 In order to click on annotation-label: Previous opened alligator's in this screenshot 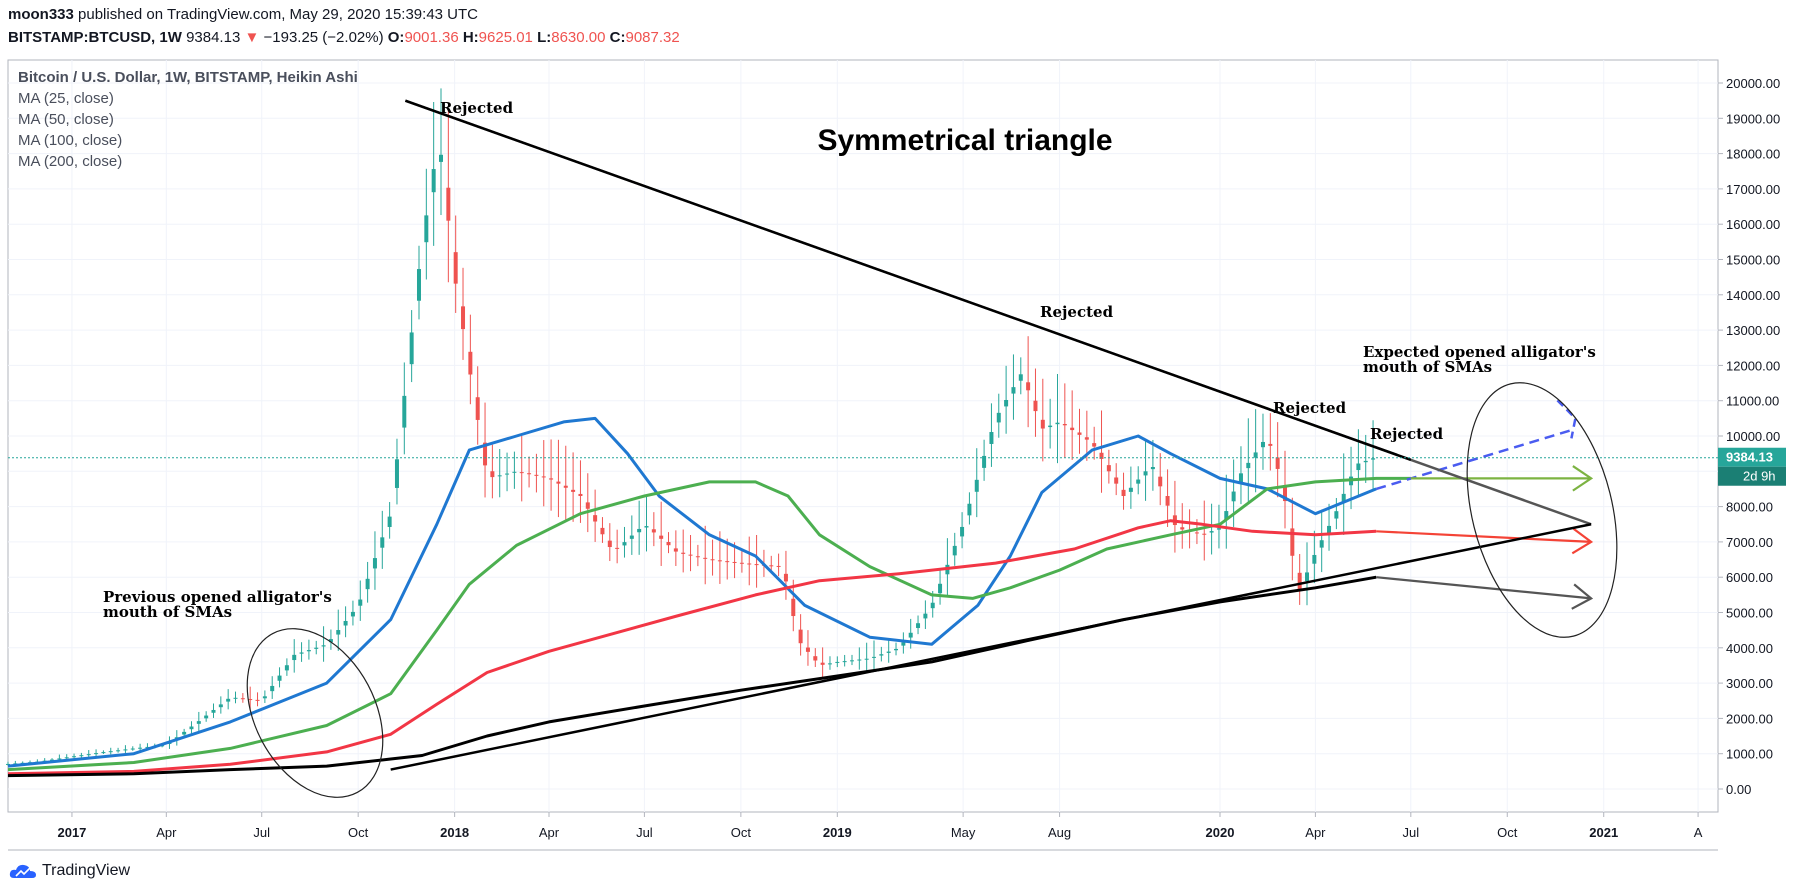, I will do `click(217, 597)`.